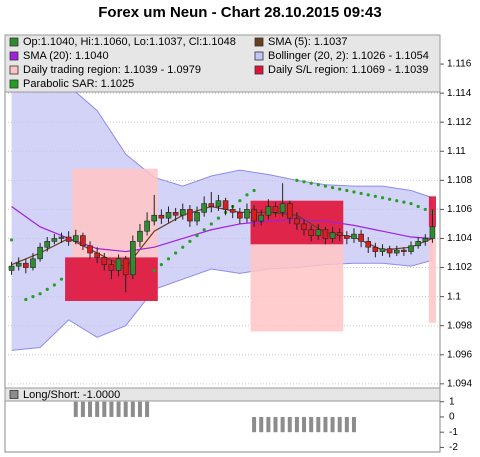  Describe the element at coordinates (66, 56) in the screenshot. I see `legend-label: SMA (20): 1.1040` at that location.